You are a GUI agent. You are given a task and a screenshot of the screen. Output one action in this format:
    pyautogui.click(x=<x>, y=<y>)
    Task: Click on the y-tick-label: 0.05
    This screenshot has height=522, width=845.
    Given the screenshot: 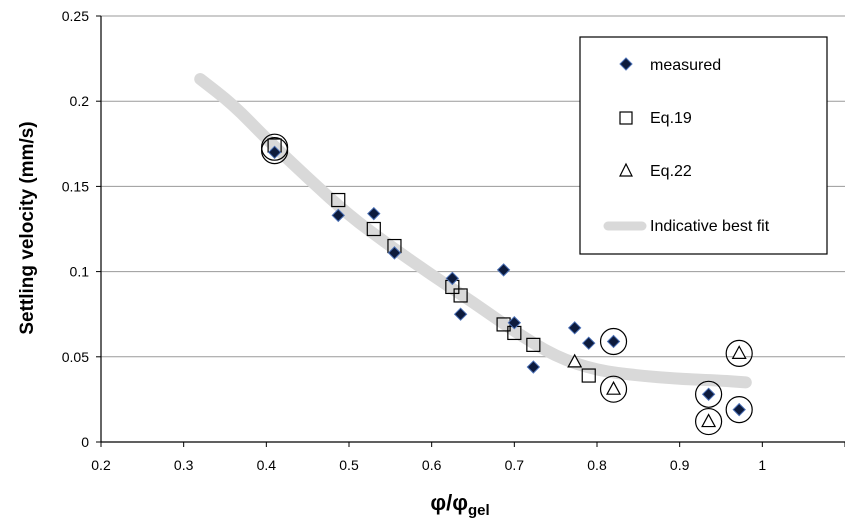 What is the action you would take?
    pyautogui.click(x=75, y=357)
    